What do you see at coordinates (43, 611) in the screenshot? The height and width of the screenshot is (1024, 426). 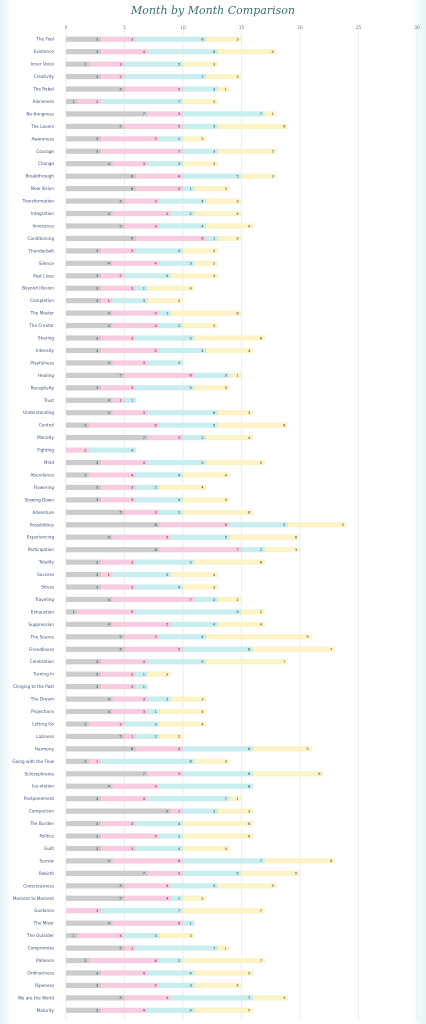 I see `category-label: Exhaustion` at bounding box center [43, 611].